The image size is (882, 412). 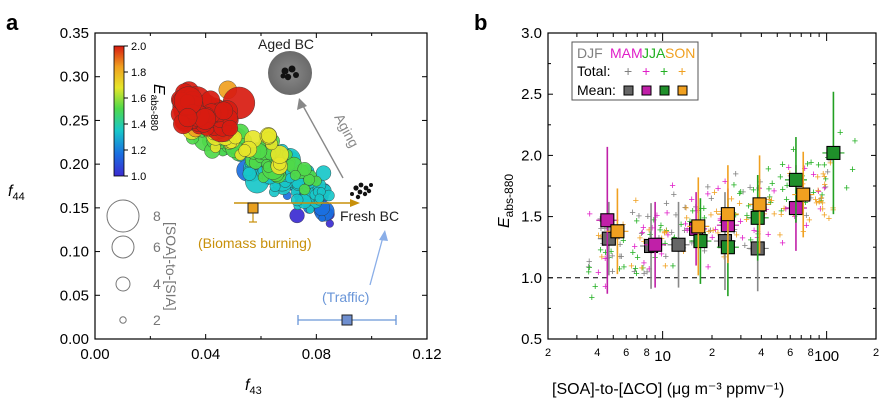 I want to click on colorbar-ticks: 1.0 1.2 1.4 1.6 1.8 2.0, so click(x=135, y=112).